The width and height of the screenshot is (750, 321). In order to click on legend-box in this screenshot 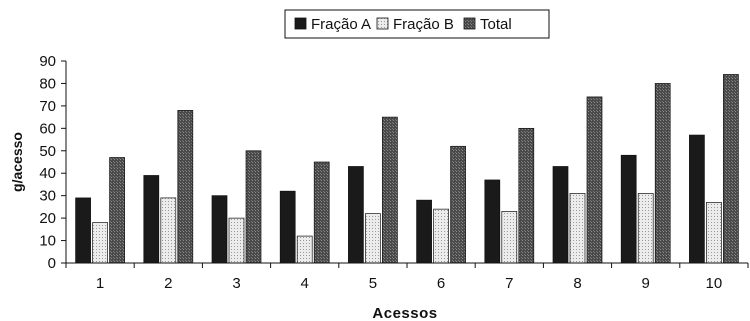, I will do `click(417, 24)`.